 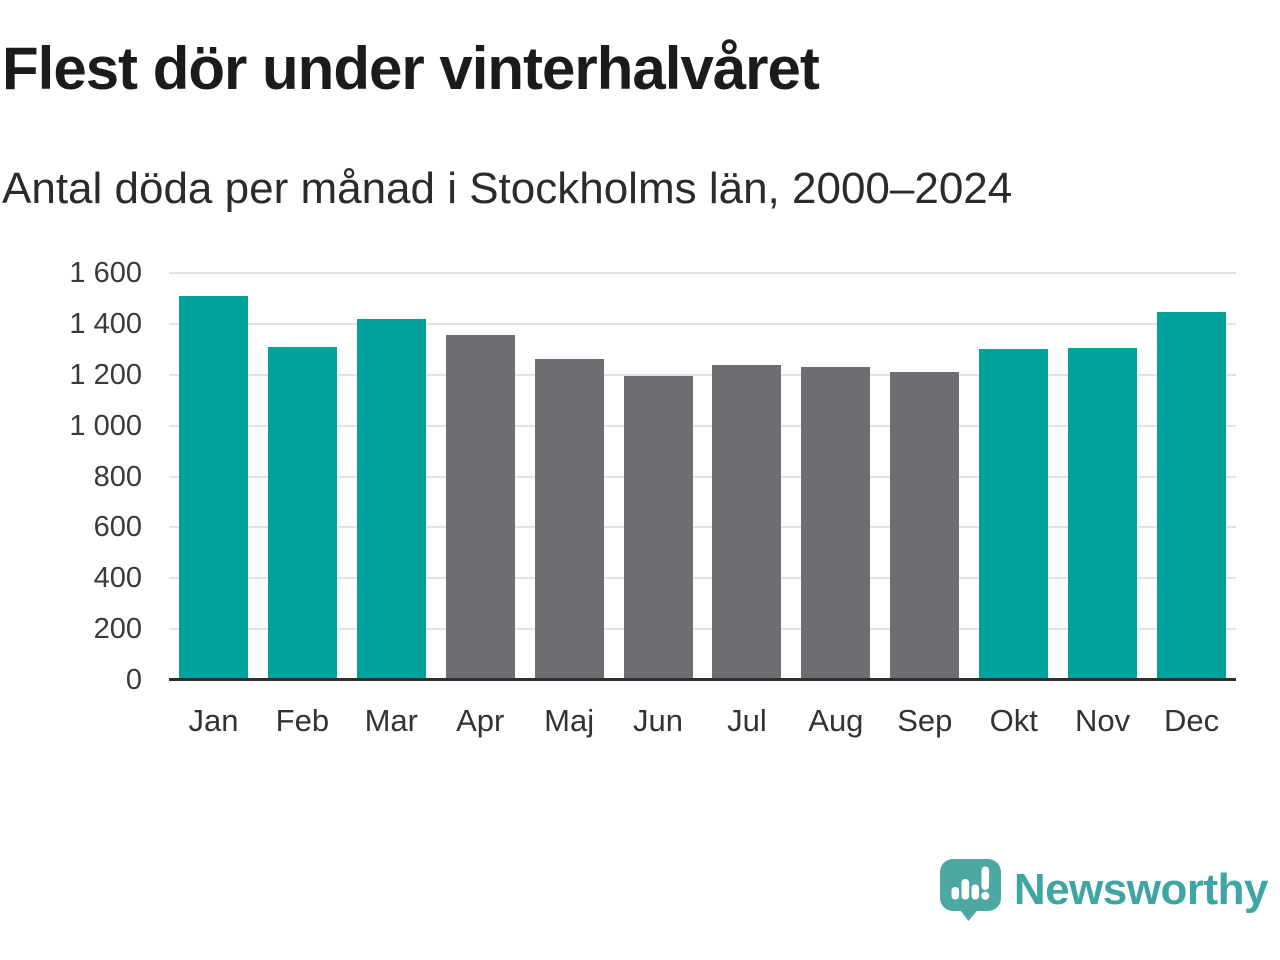 I want to click on y-axis-tick-label: 1 400, so click(x=105, y=323).